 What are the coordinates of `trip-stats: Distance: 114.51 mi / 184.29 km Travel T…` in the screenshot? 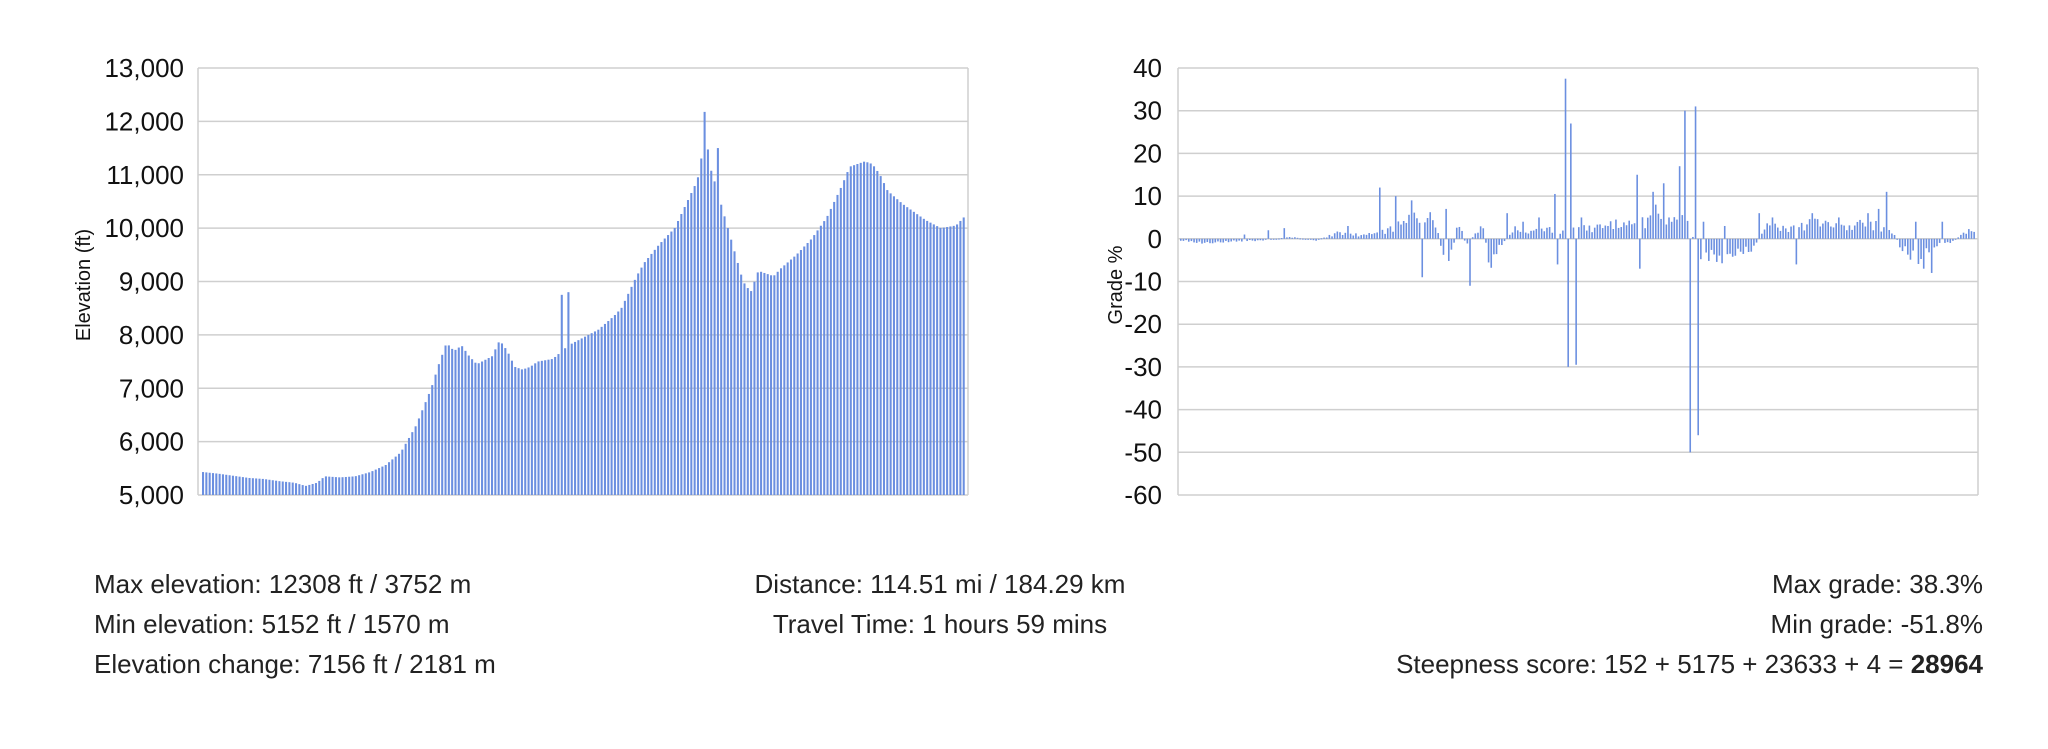 It's located at (940, 604).